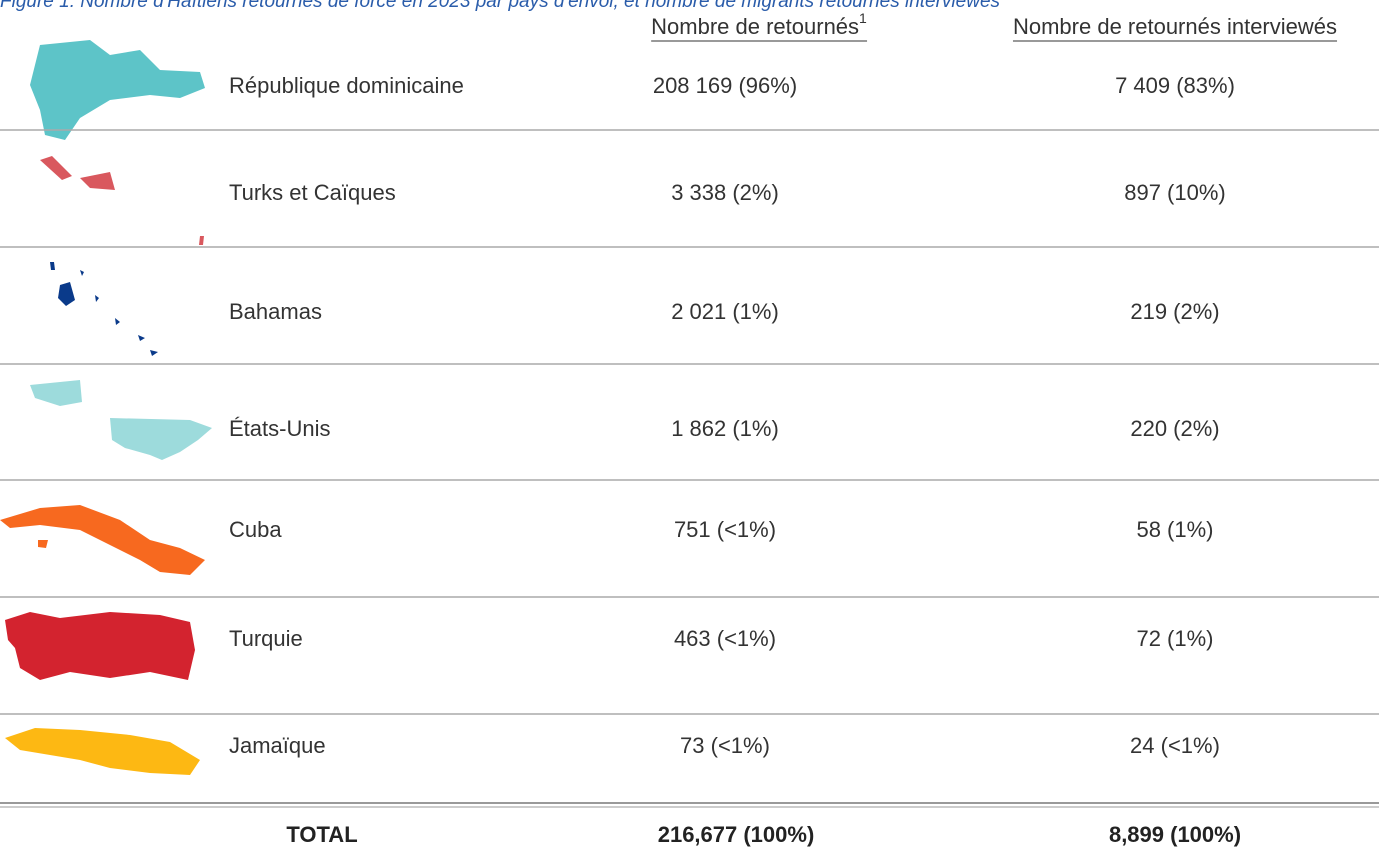 Image resolution: width=1379 pixels, height=857 pixels. Describe the element at coordinates (279, 428) in the screenshot. I see `country-name: États-Unis` at that location.